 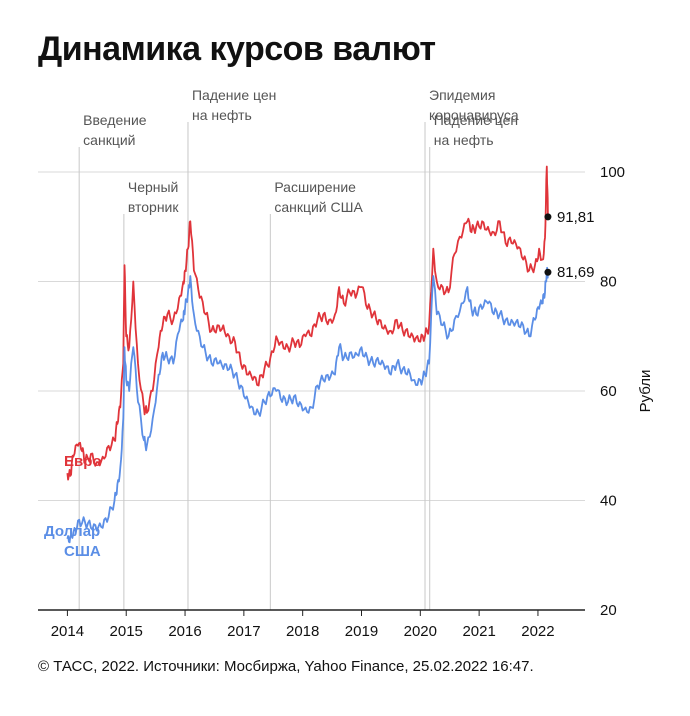 I want to click on y-tick-label: 100, so click(x=612, y=172).